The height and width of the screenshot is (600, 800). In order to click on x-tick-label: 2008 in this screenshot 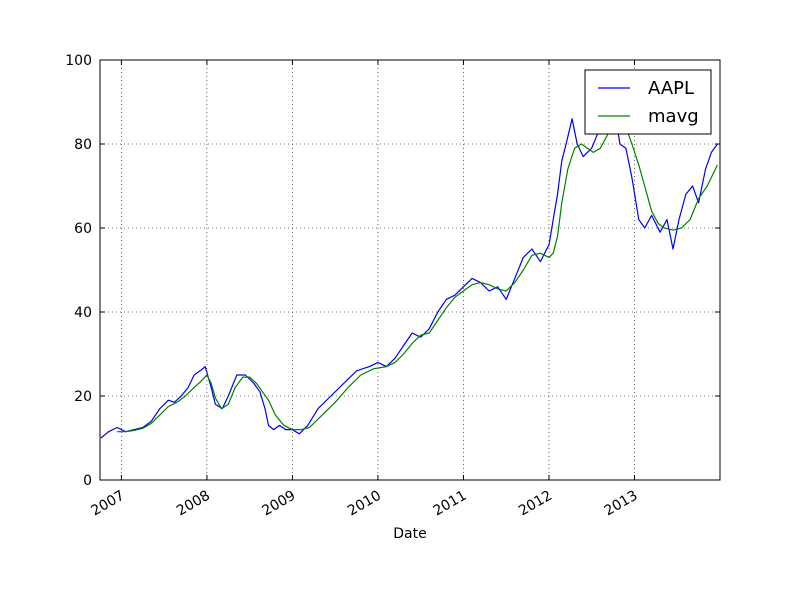, I will do `click(193, 504)`.